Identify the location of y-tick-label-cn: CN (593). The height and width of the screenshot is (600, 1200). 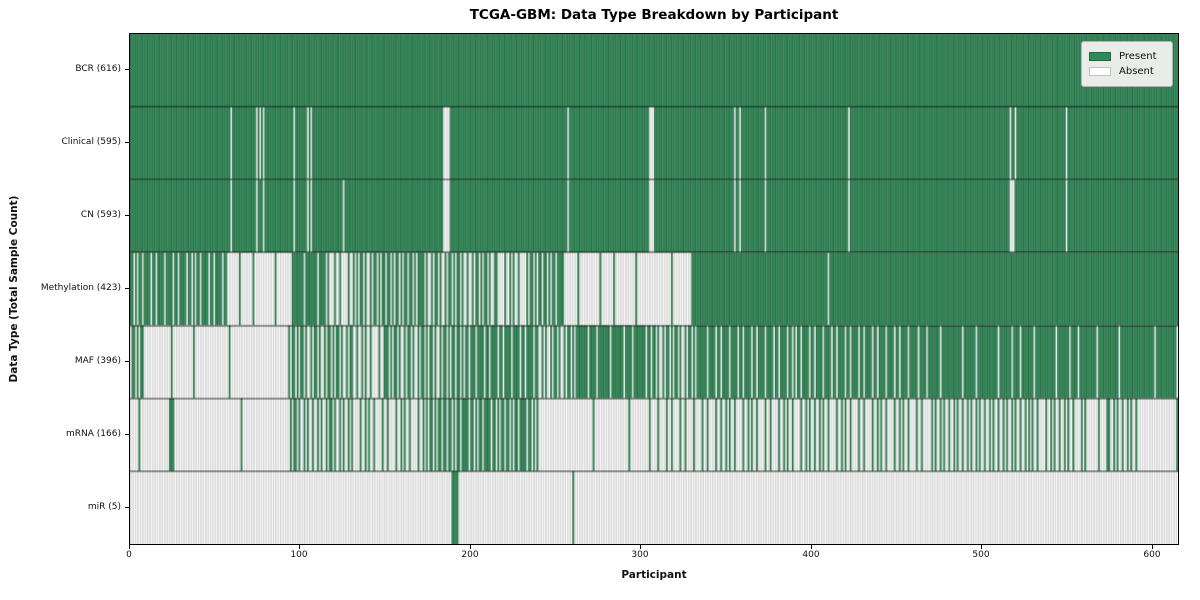
(100, 215).